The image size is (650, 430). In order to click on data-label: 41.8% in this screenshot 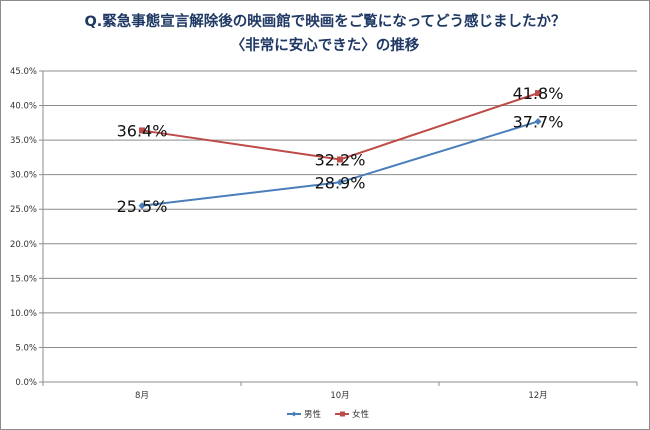, I will do `click(538, 93)`.